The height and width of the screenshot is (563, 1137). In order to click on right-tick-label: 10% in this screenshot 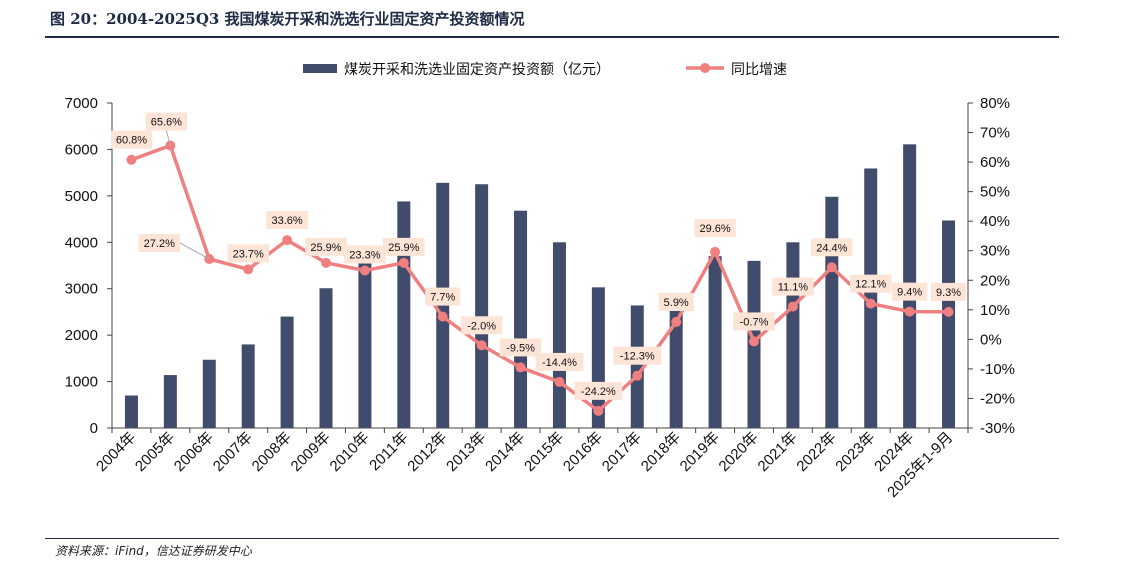, I will do `click(995, 310)`.